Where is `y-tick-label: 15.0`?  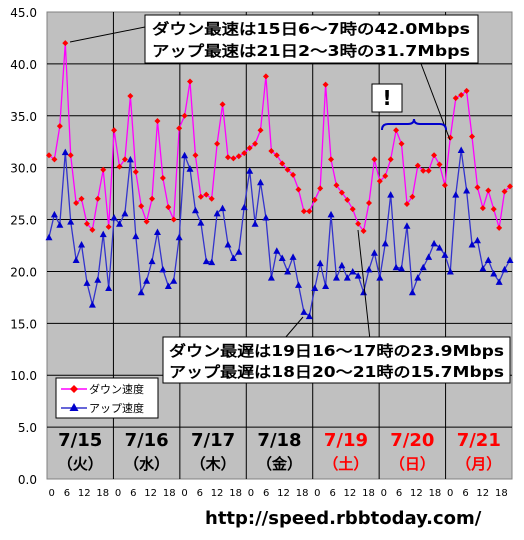 y-tick-label: 15.0 is located at coordinates (23, 324).